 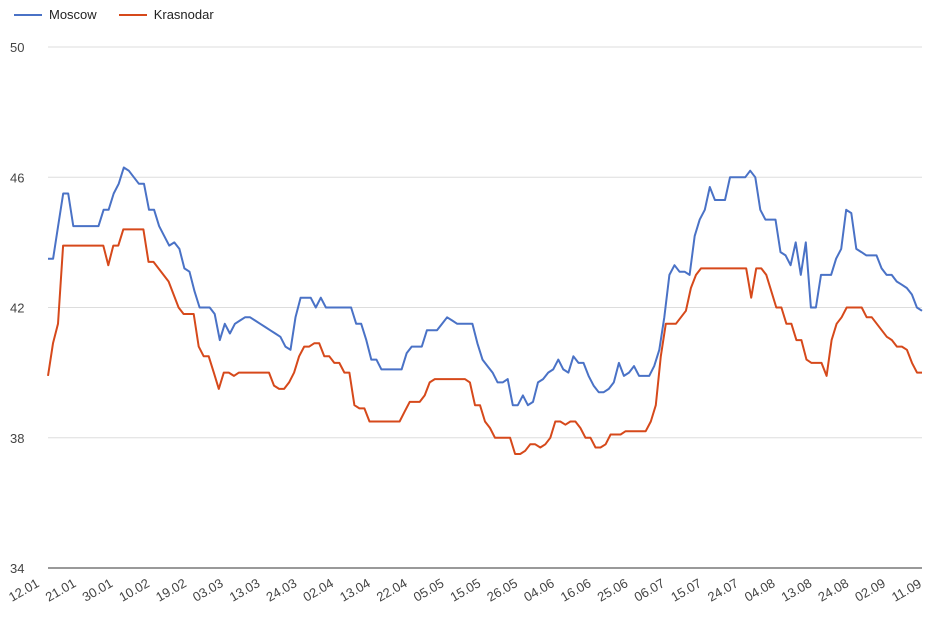 What do you see at coordinates (355, 589) in the screenshot?
I see `x-tick-label: 13.04` at bounding box center [355, 589].